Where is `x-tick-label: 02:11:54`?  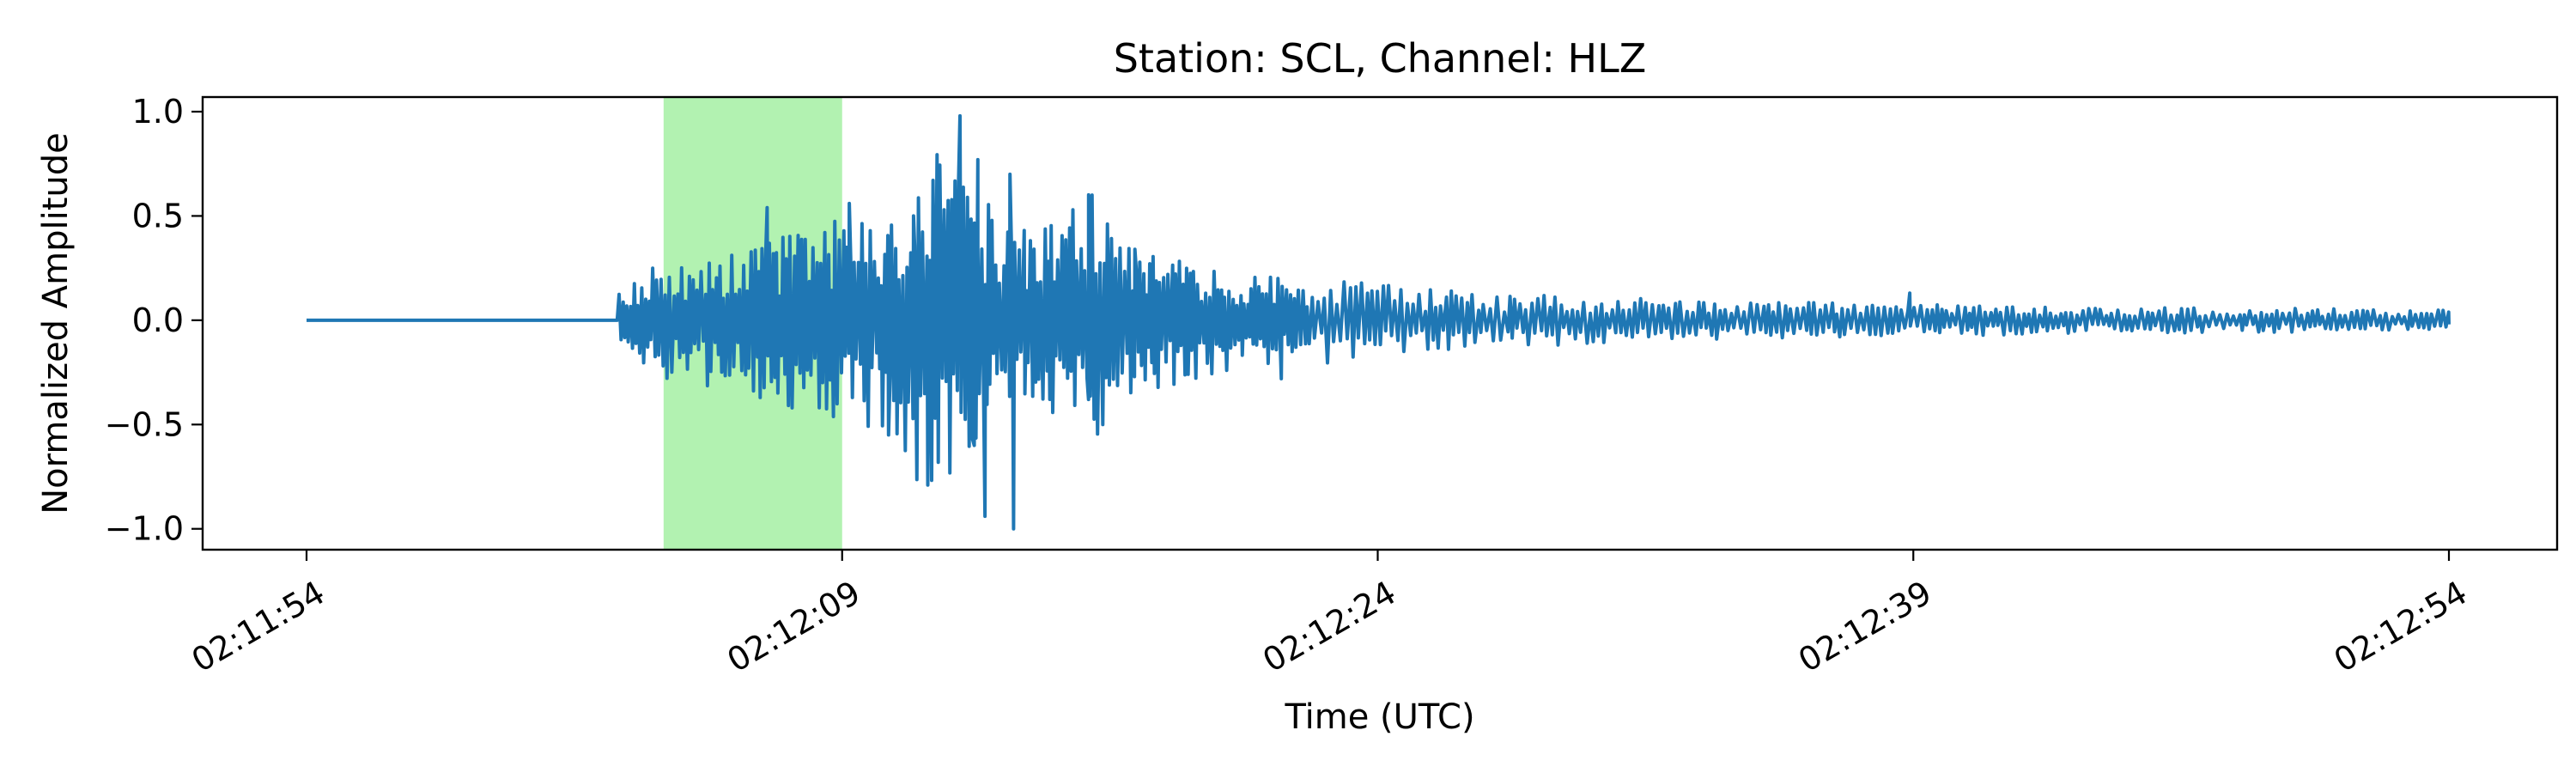 x-tick-label: 02:11:54 is located at coordinates (258, 626).